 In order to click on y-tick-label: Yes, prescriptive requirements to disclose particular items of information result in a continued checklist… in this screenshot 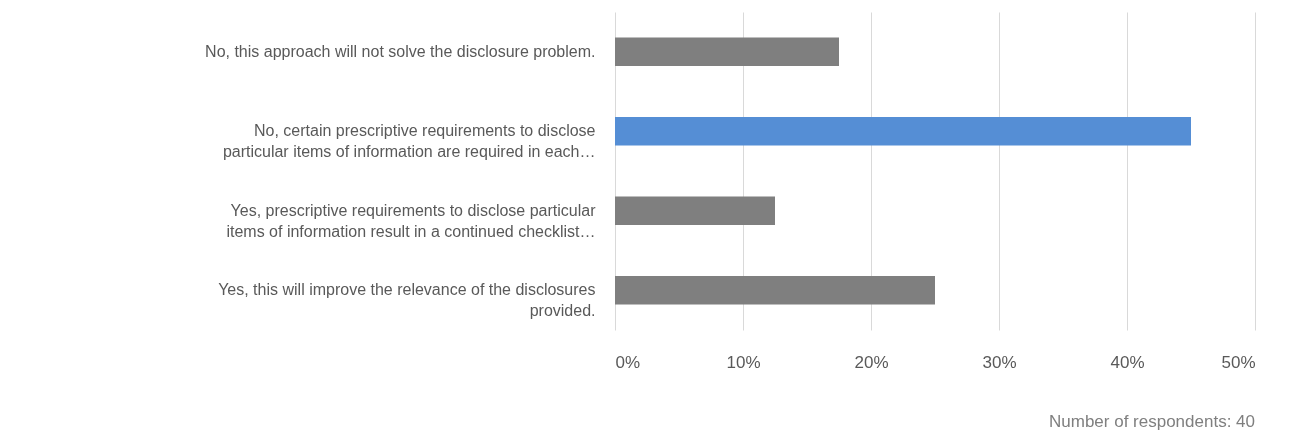, I will do `click(411, 220)`.